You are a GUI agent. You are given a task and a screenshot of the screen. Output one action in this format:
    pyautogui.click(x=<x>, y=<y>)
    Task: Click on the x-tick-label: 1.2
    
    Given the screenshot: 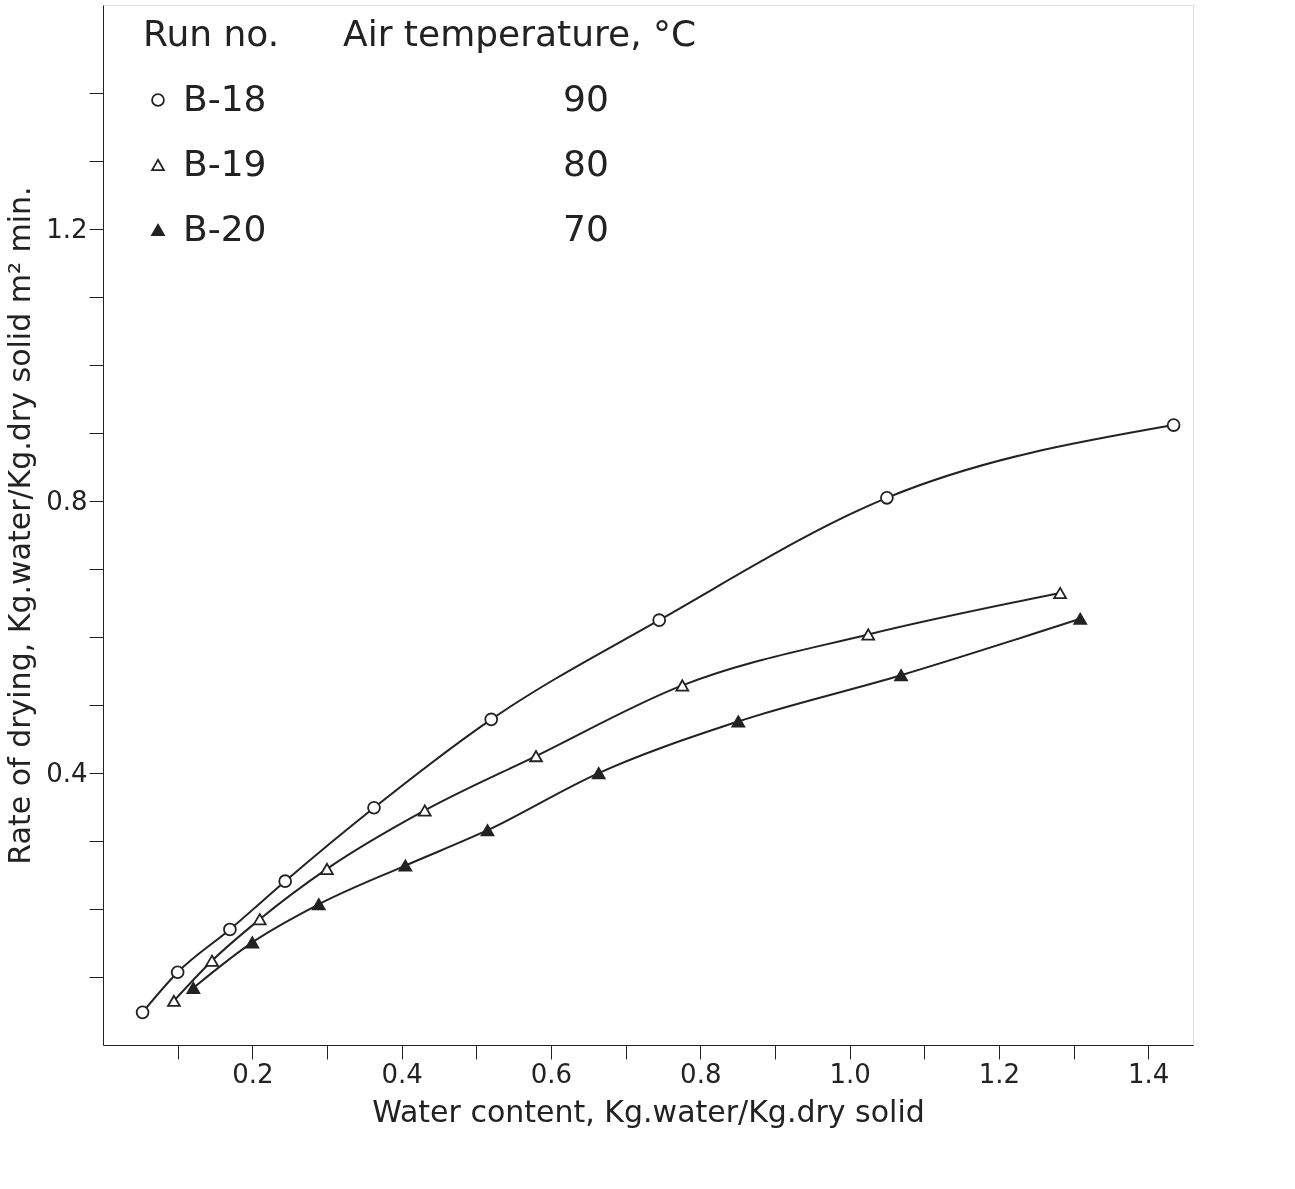 What is the action you would take?
    pyautogui.click(x=999, y=1073)
    